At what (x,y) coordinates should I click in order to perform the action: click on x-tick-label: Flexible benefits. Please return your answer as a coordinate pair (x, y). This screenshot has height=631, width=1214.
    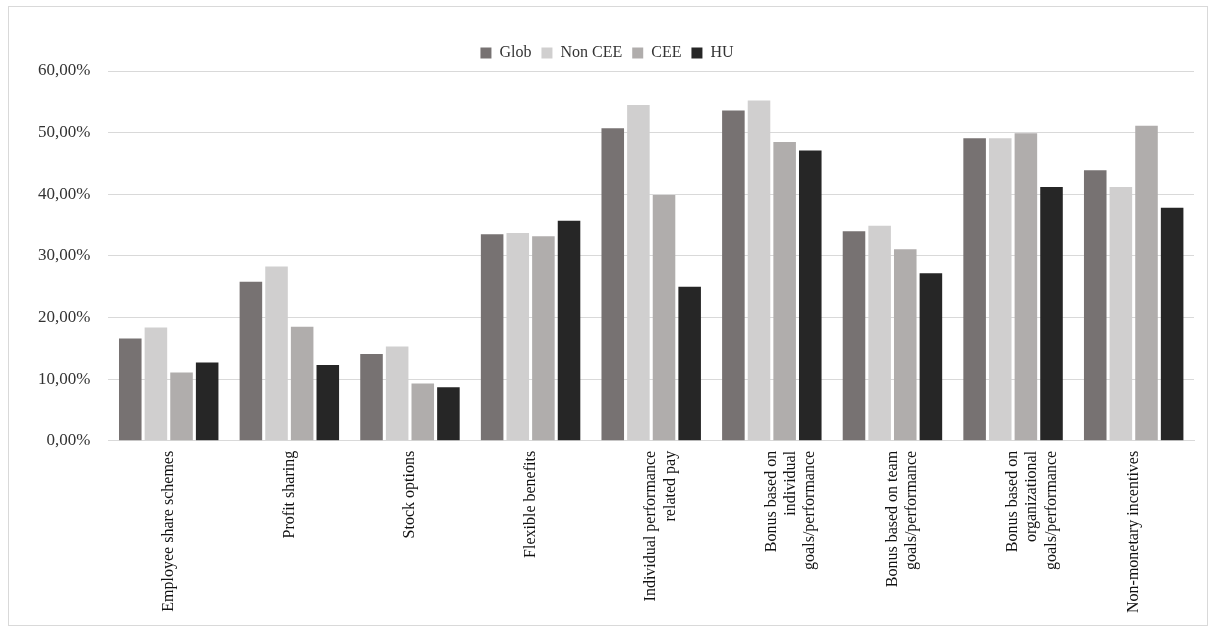
    Looking at the image, I should click on (529, 504).